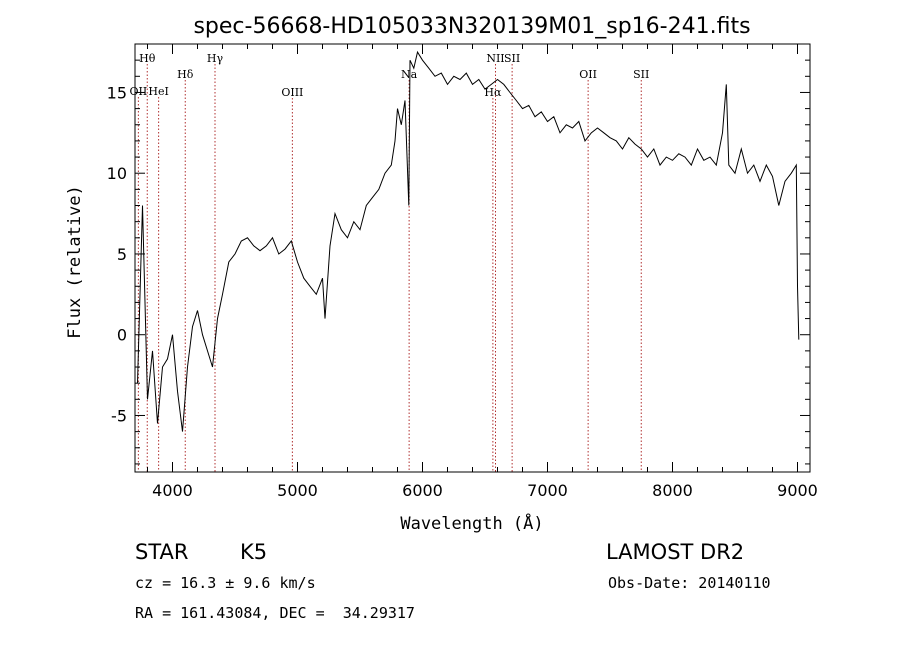  What do you see at coordinates (422, 490) in the screenshot?
I see `x-tick-label-2: 6000` at bounding box center [422, 490].